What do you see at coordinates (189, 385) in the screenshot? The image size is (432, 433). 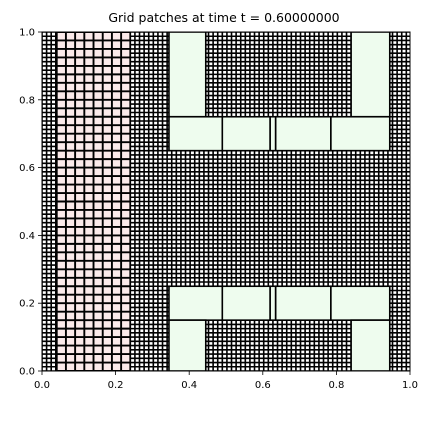 I see `x-tick-label: 0.4` at bounding box center [189, 385].